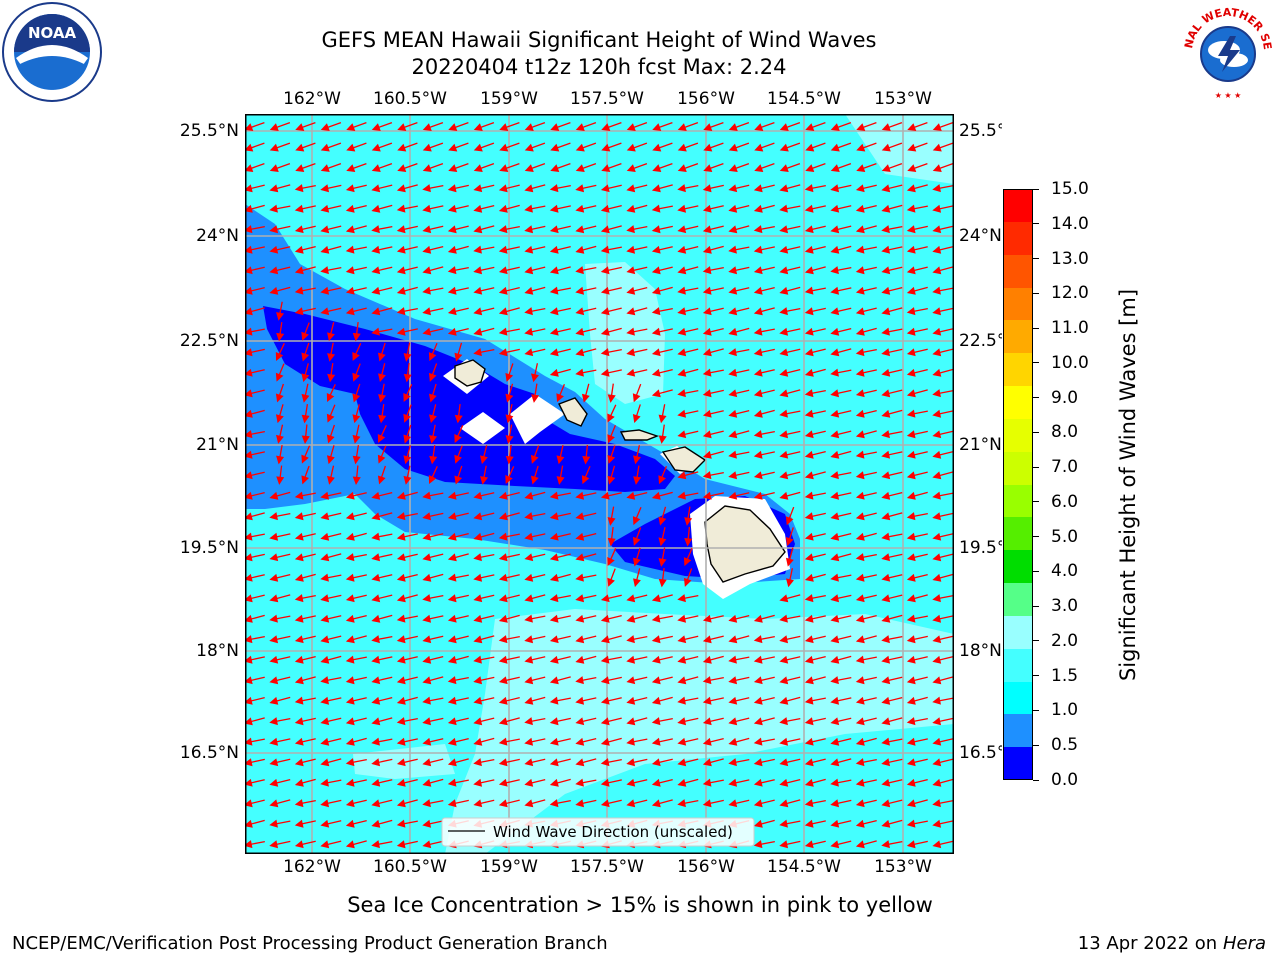  Describe the element at coordinates (209, 131) in the screenshot. I see `lat-tick-label: 25.5°N` at that location.